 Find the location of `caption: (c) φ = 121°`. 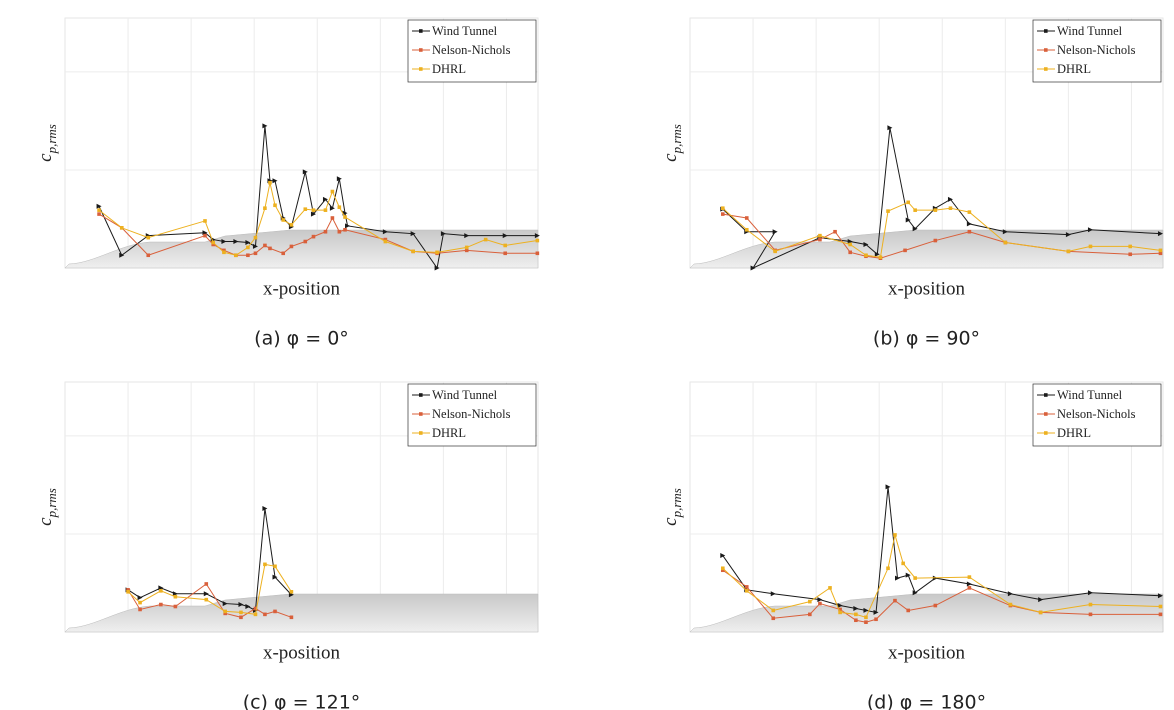

caption: (c) φ = 121° is located at coordinates (302, 701).